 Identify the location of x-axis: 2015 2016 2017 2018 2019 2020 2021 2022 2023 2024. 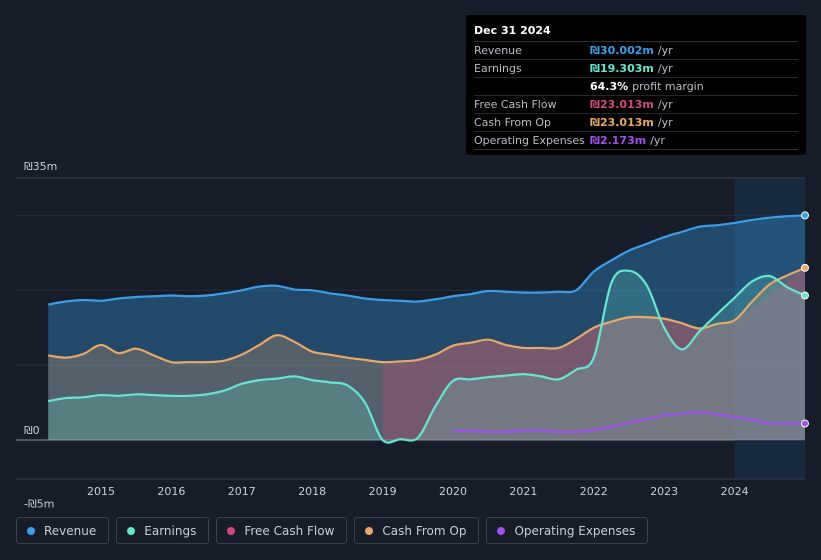
(418, 491).